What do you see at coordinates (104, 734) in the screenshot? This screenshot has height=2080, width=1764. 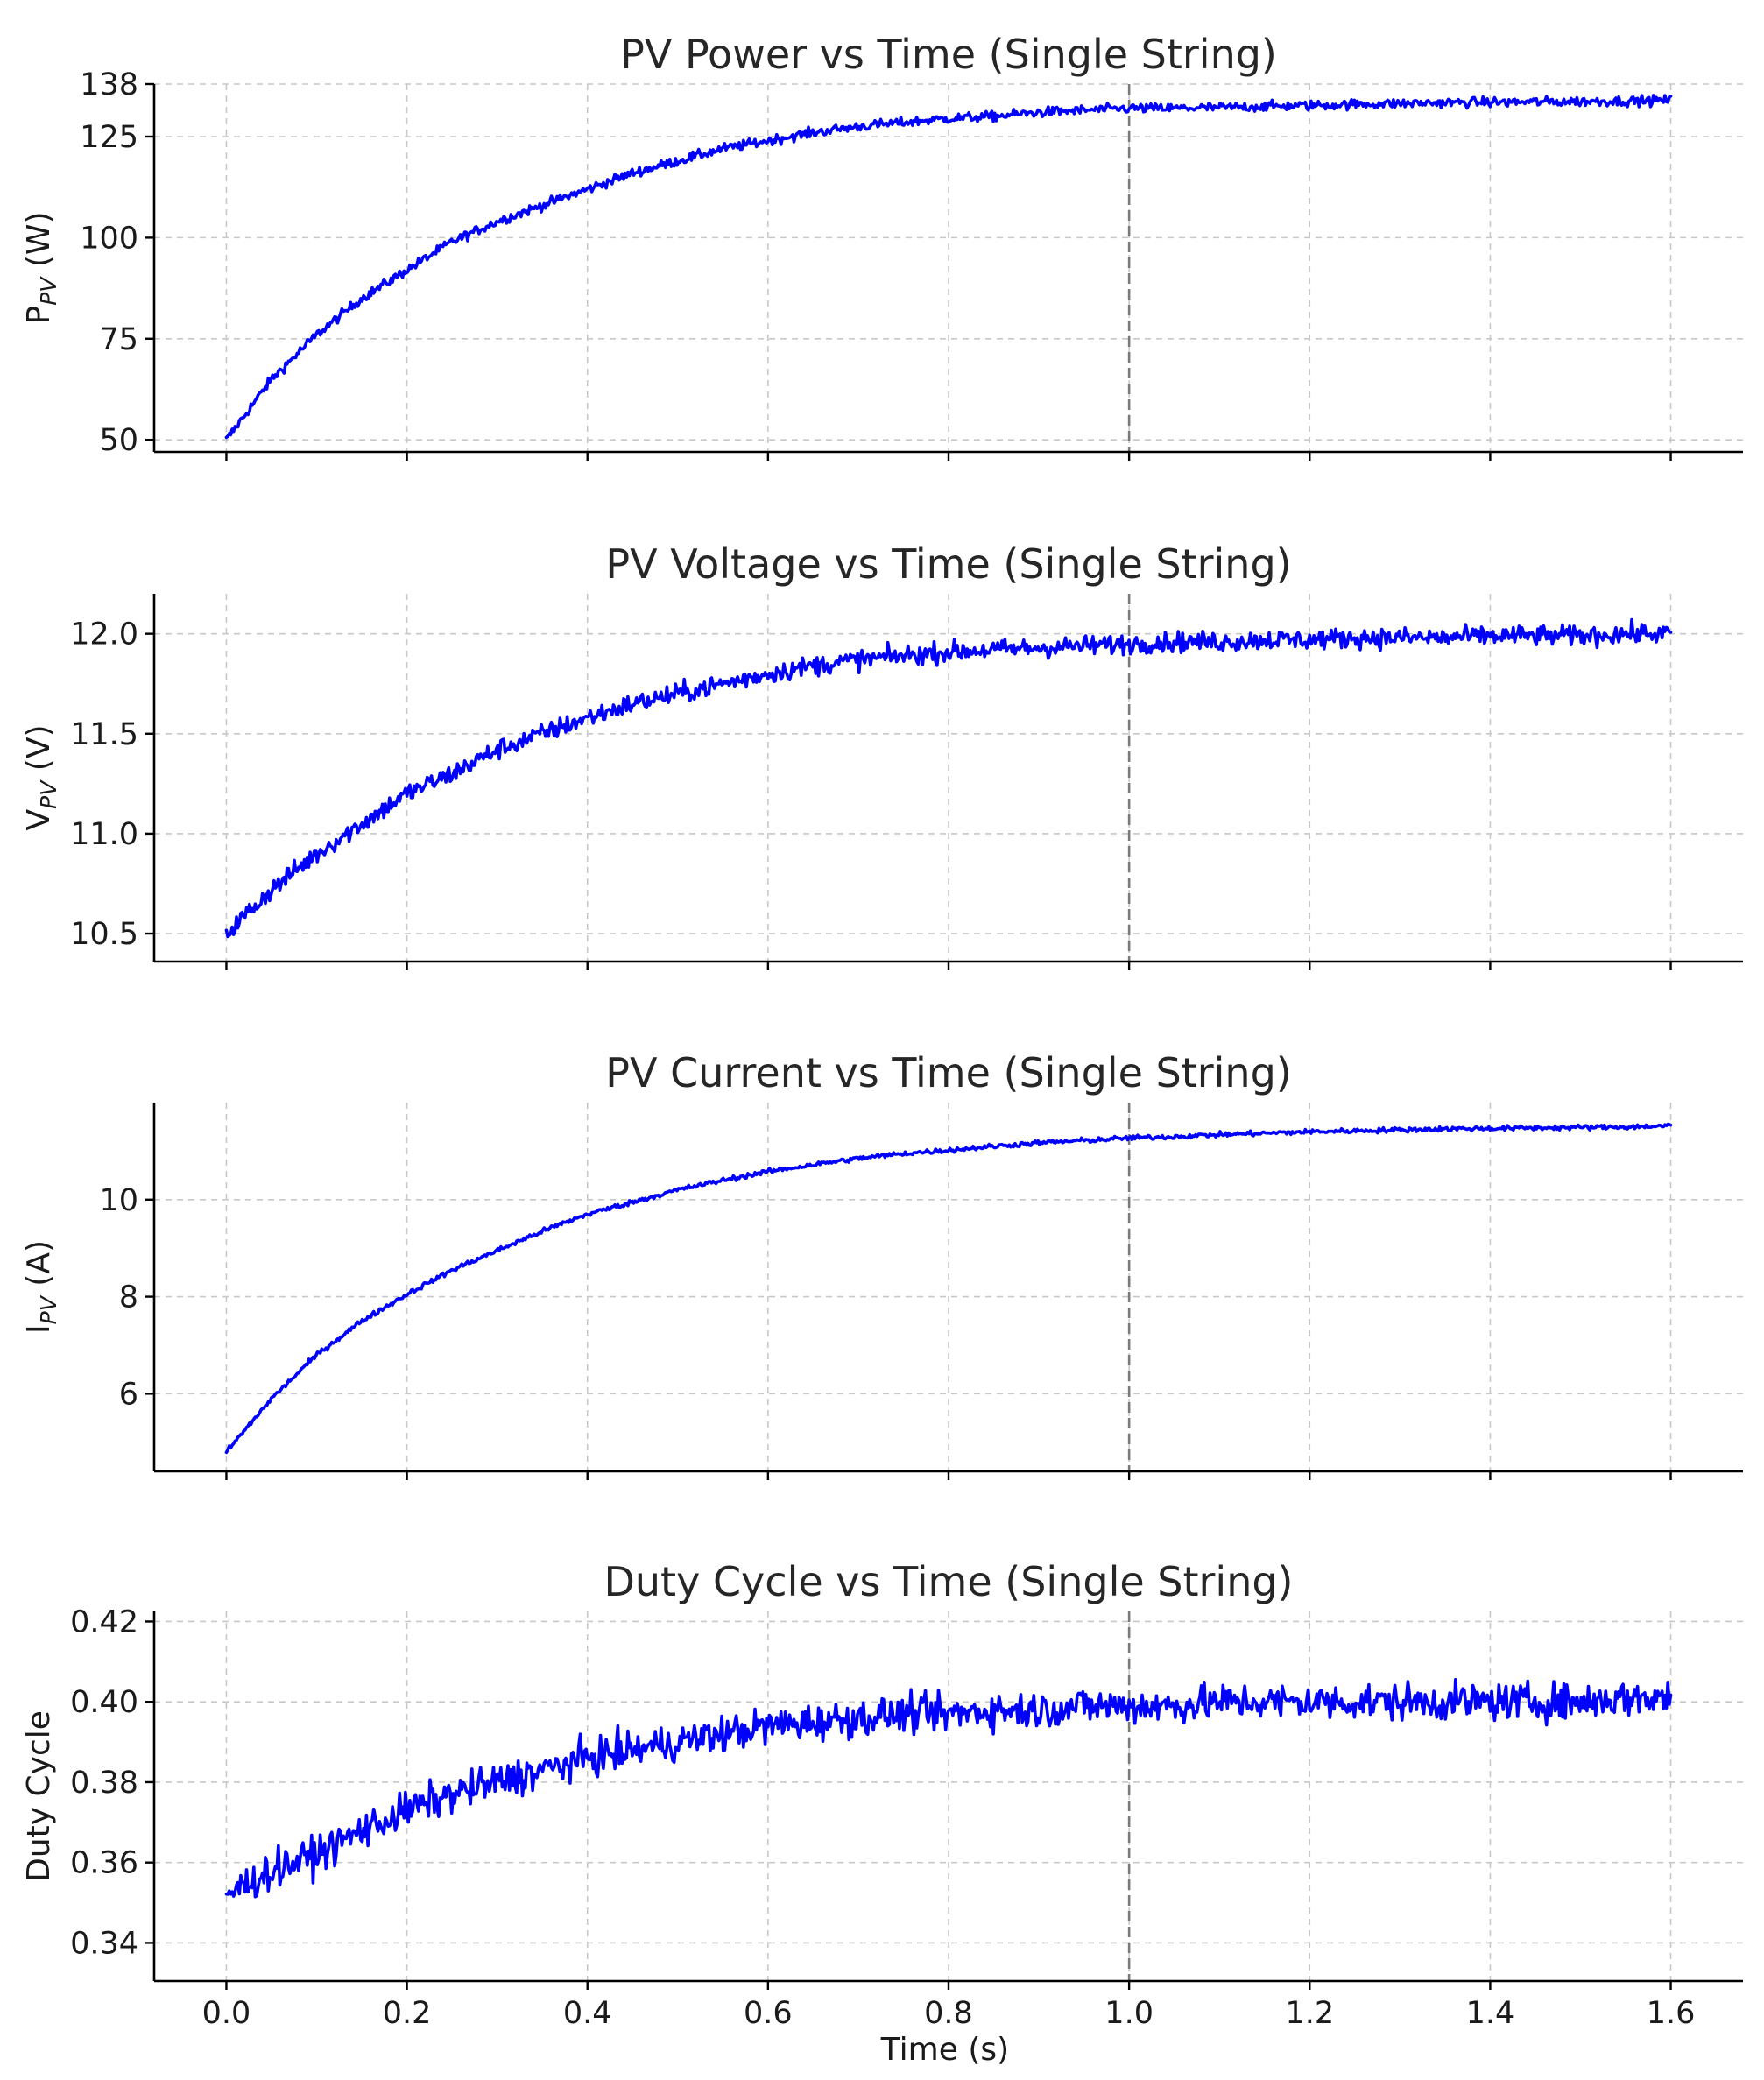 I see `voltage-y-tick-label: 11.5` at bounding box center [104, 734].